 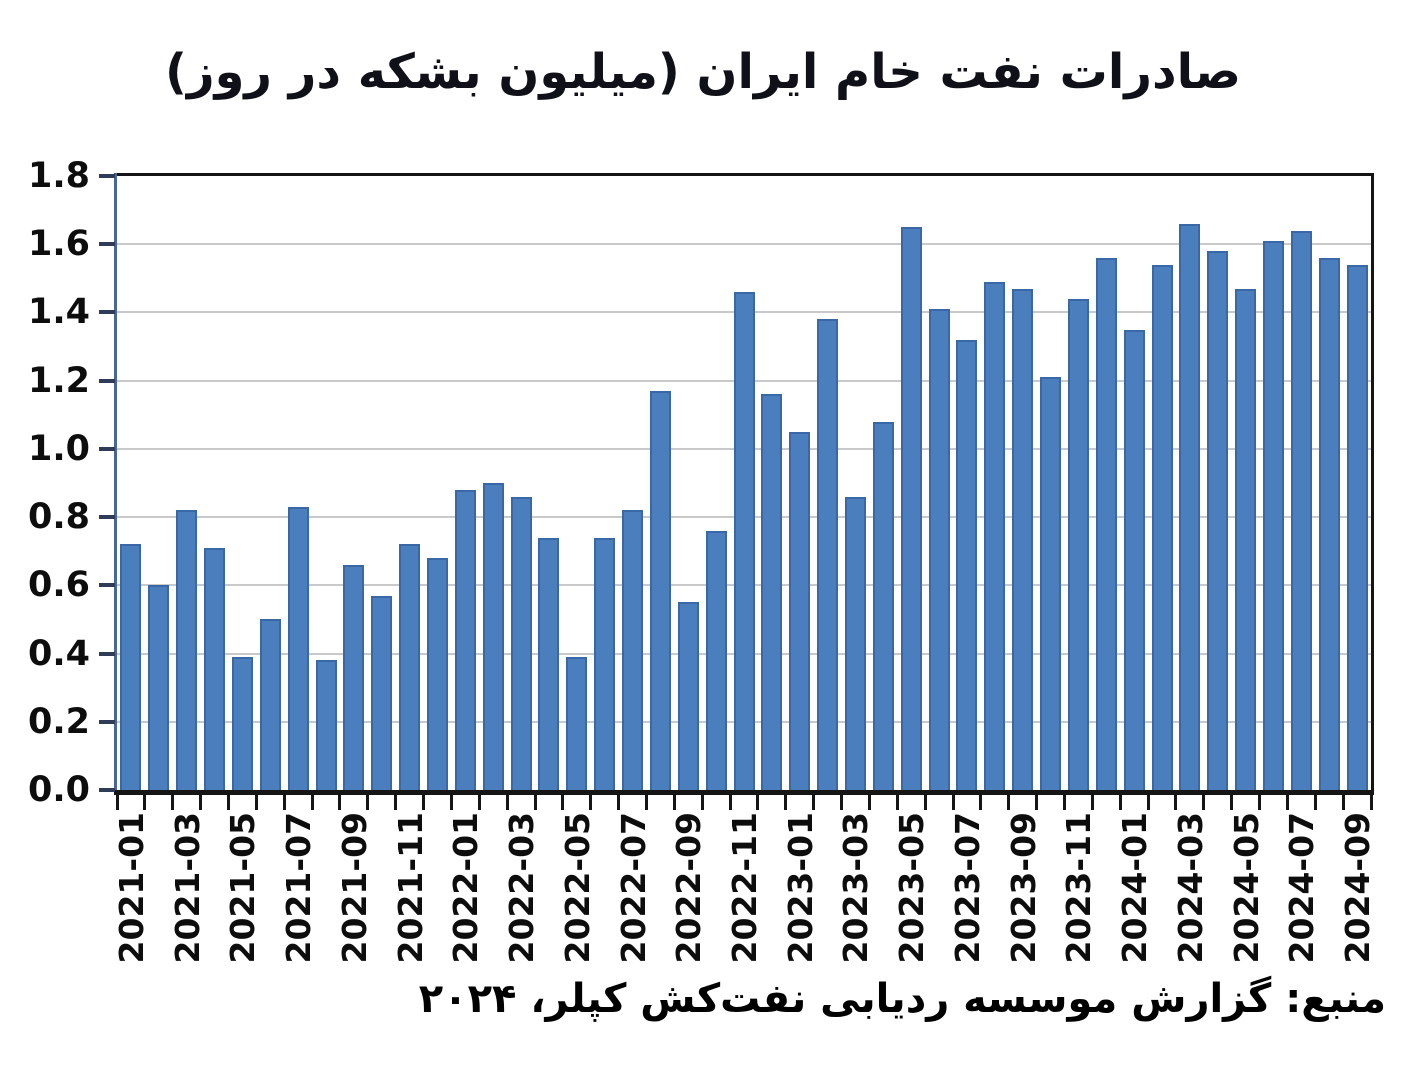 I want to click on x-tick-label: 2023-09, so click(x=1023, y=888).